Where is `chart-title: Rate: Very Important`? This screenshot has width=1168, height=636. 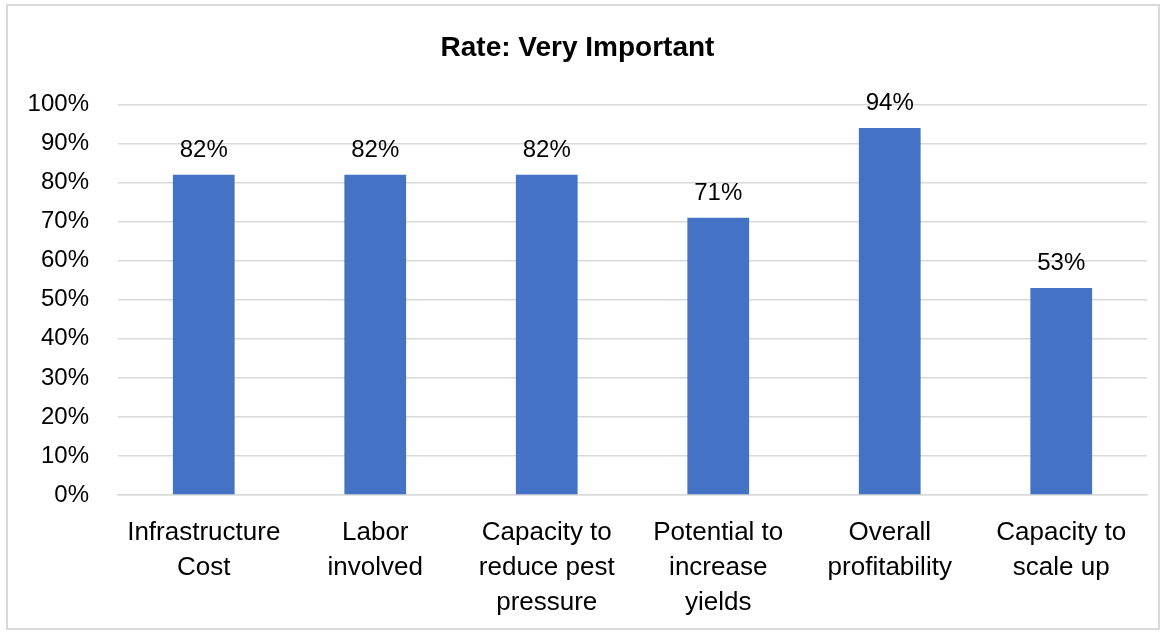 chart-title: Rate: Very Important is located at coordinates (577, 46).